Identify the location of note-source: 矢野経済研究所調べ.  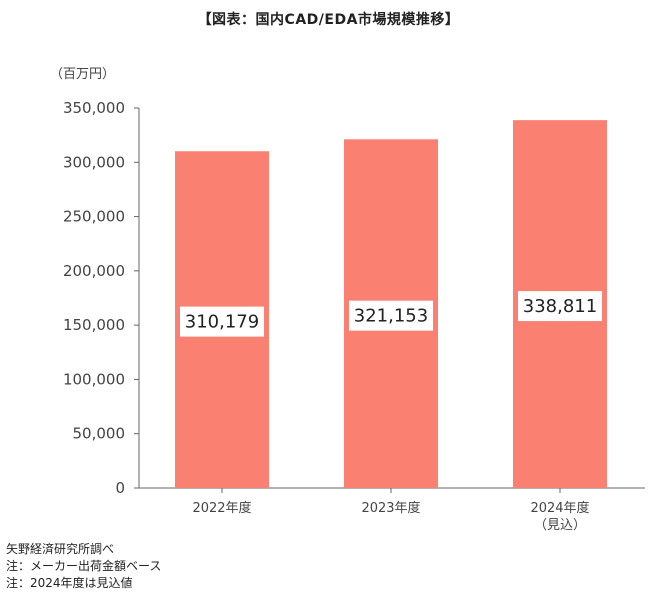
(60, 549).